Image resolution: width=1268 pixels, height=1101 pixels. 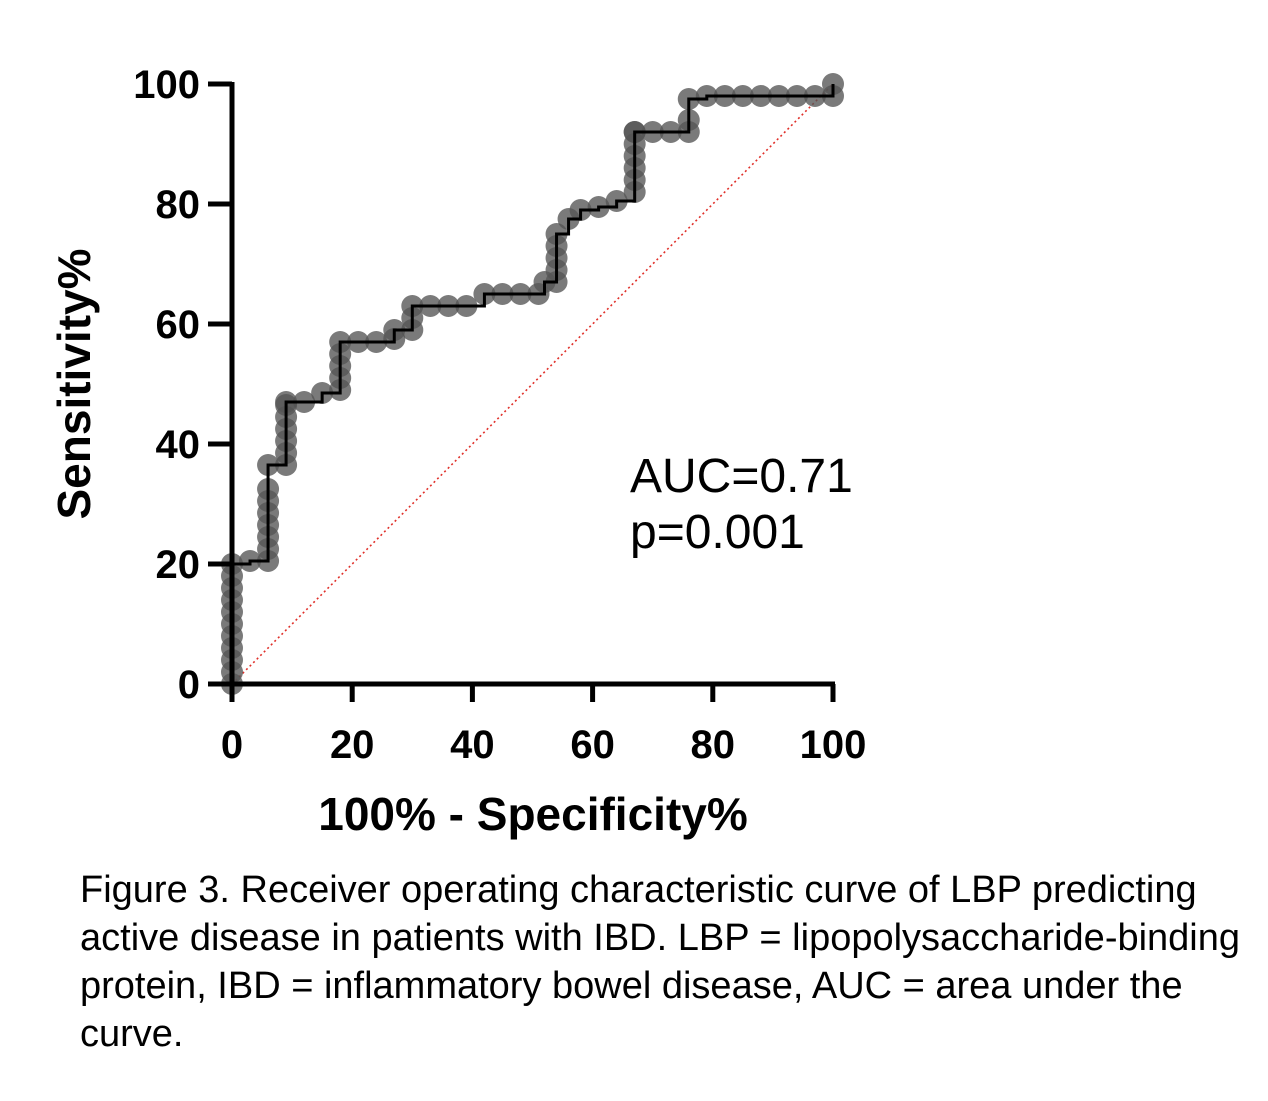 What do you see at coordinates (166, 85) in the screenshot?
I see `y-tick-label: 100` at bounding box center [166, 85].